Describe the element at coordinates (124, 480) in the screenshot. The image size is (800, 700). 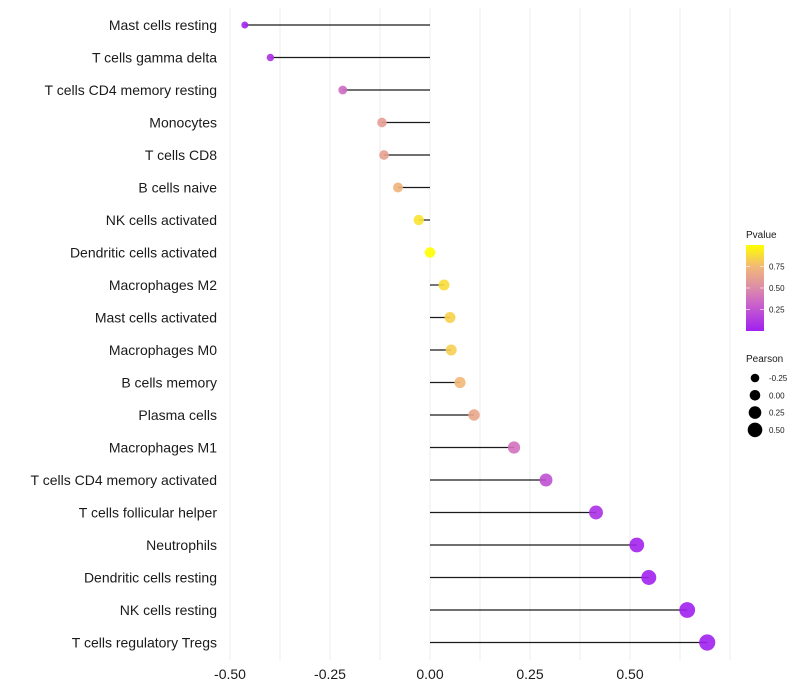
I see `y-tick-label: T cells CD4 memory activated` at that location.